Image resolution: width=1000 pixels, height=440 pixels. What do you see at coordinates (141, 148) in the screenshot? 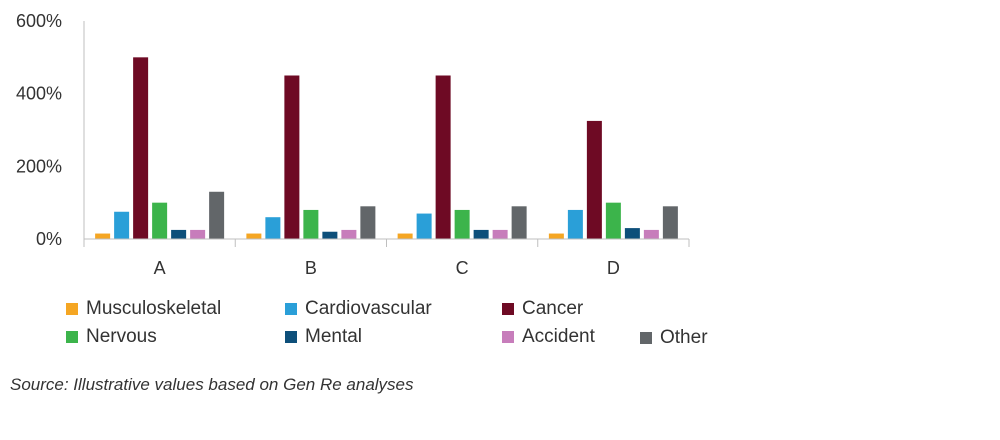
I see `bar-cancer-a` at bounding box center [141, 148].